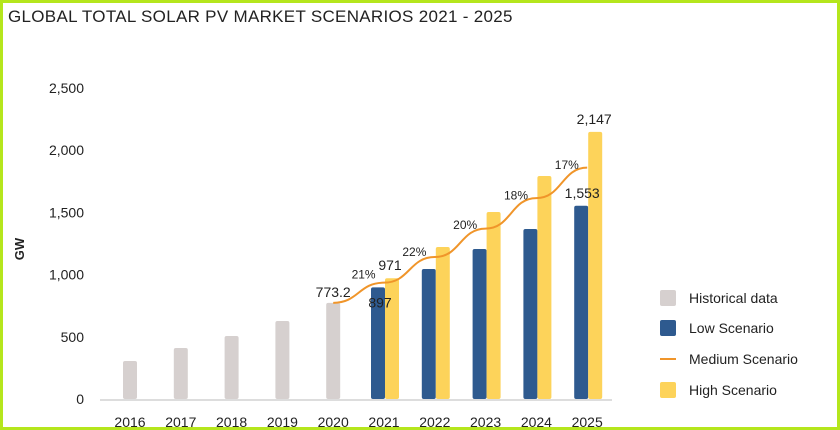  I want to click on x-tick-label: 2019, so click(282, 422).